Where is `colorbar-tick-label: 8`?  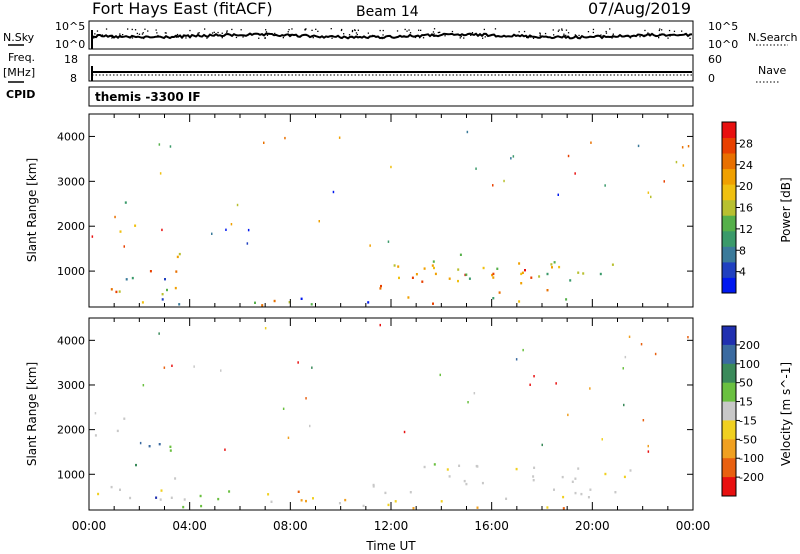 colorbar-tick-label: 8 is located at coordinates (742, 250).